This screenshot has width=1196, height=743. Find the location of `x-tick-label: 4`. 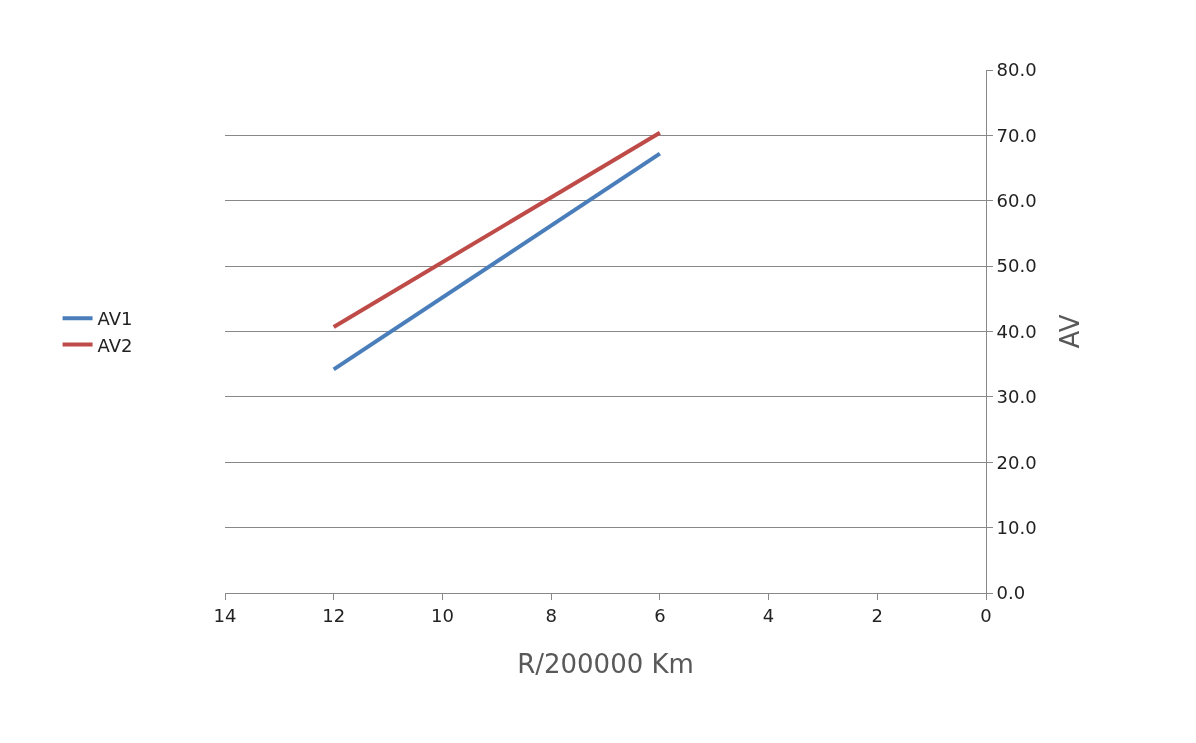

x-tick-label: 4 is located at coordinates (768, 615).